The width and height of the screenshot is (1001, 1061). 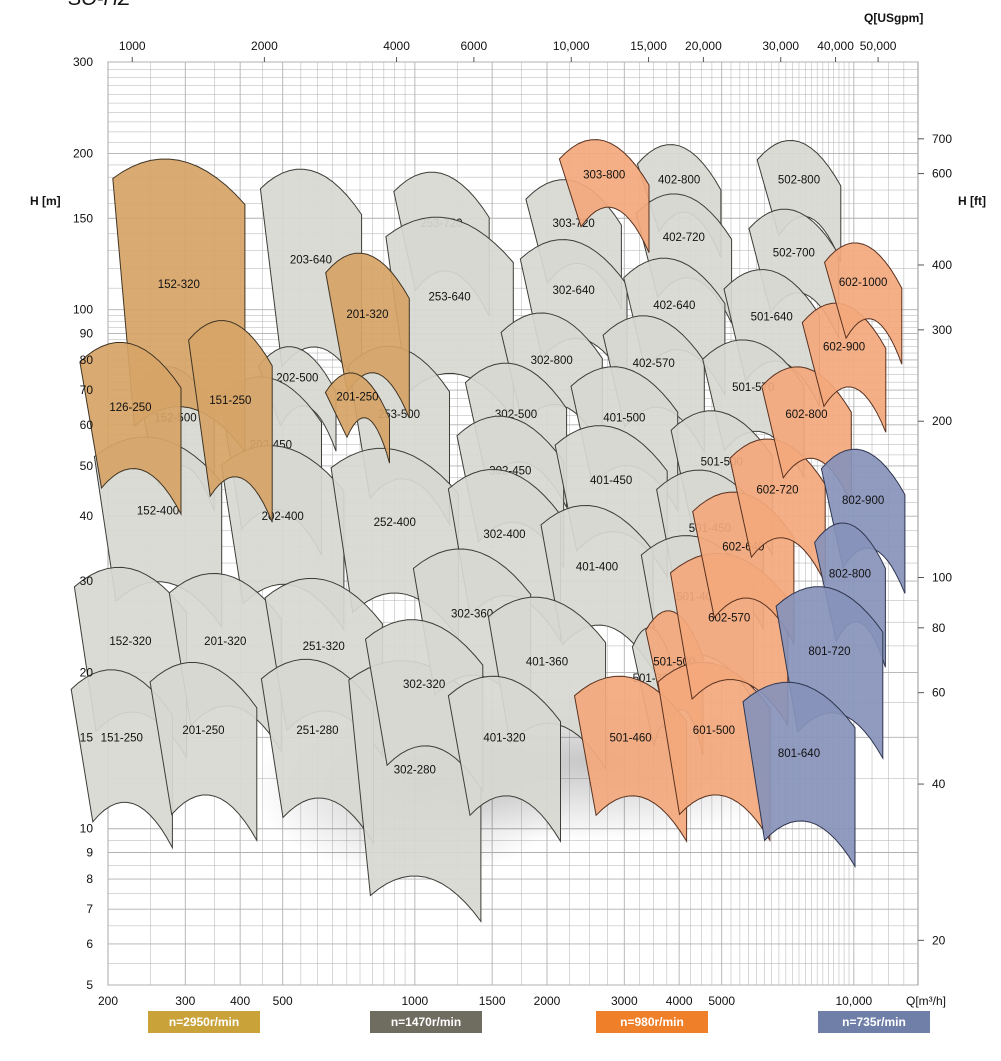 I want to click on region-label: 602-570, so click(x=729, y=619).